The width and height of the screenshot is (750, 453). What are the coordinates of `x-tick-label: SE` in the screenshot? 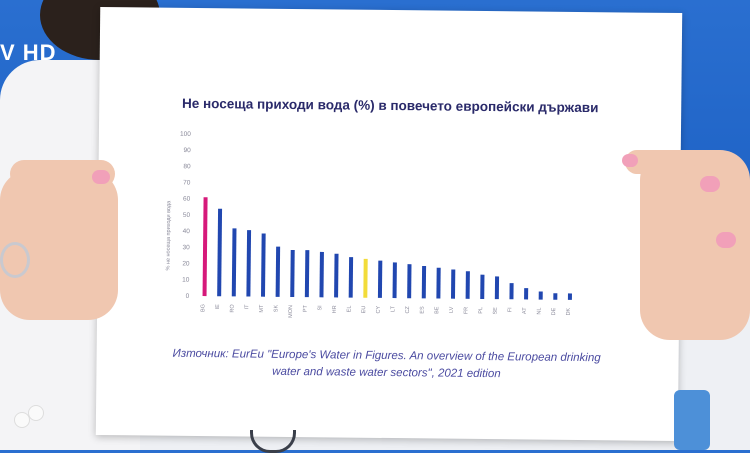 It's located at (496, 311).